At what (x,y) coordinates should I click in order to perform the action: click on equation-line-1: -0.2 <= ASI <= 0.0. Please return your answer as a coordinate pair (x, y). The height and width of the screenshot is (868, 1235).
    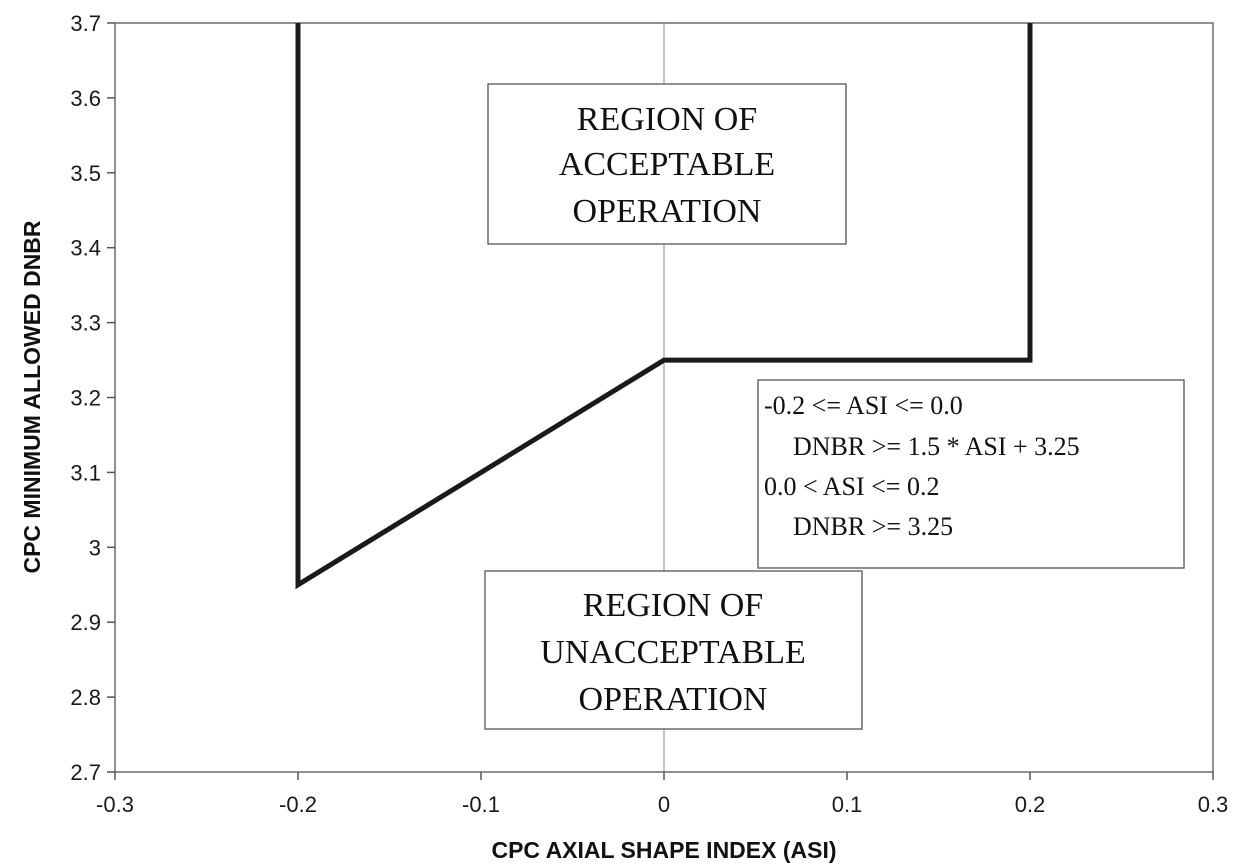
    Looking at the image, I should click on (863, 405).